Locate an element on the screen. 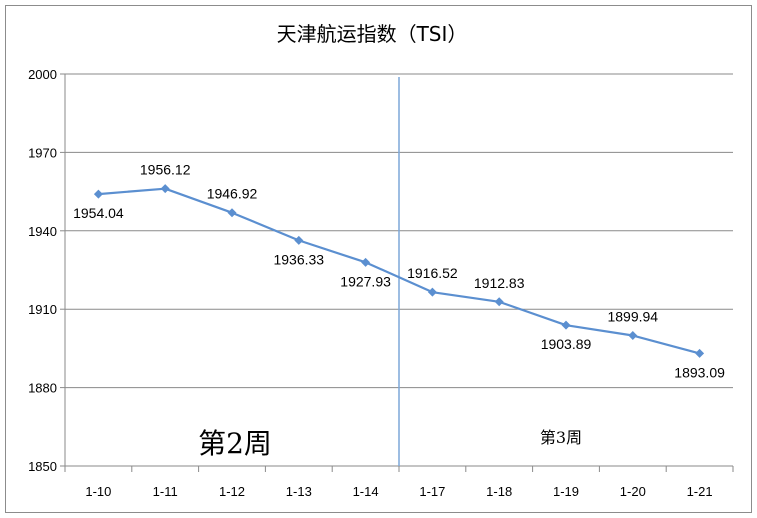 The width and height of the screenshot is (757, 518). chart-title: 天津航运指数（TSI） is located at coordinates (372, 34).